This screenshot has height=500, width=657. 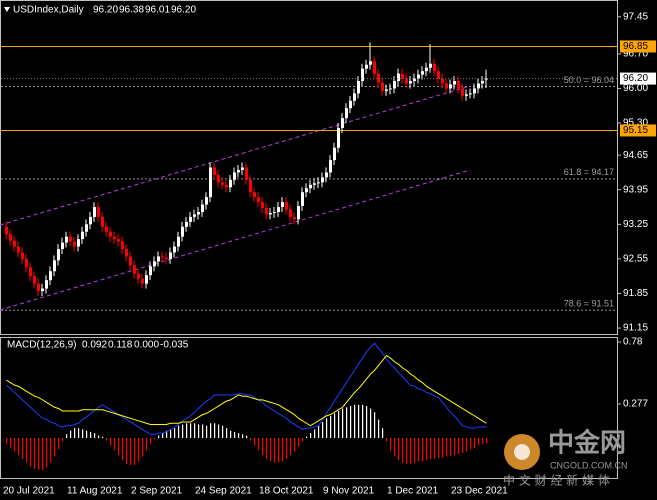 What do you see at coordinates (635, 259) in the screenshot?
I see `y-tick-label: 92.55` at bounding box center [635, 259].